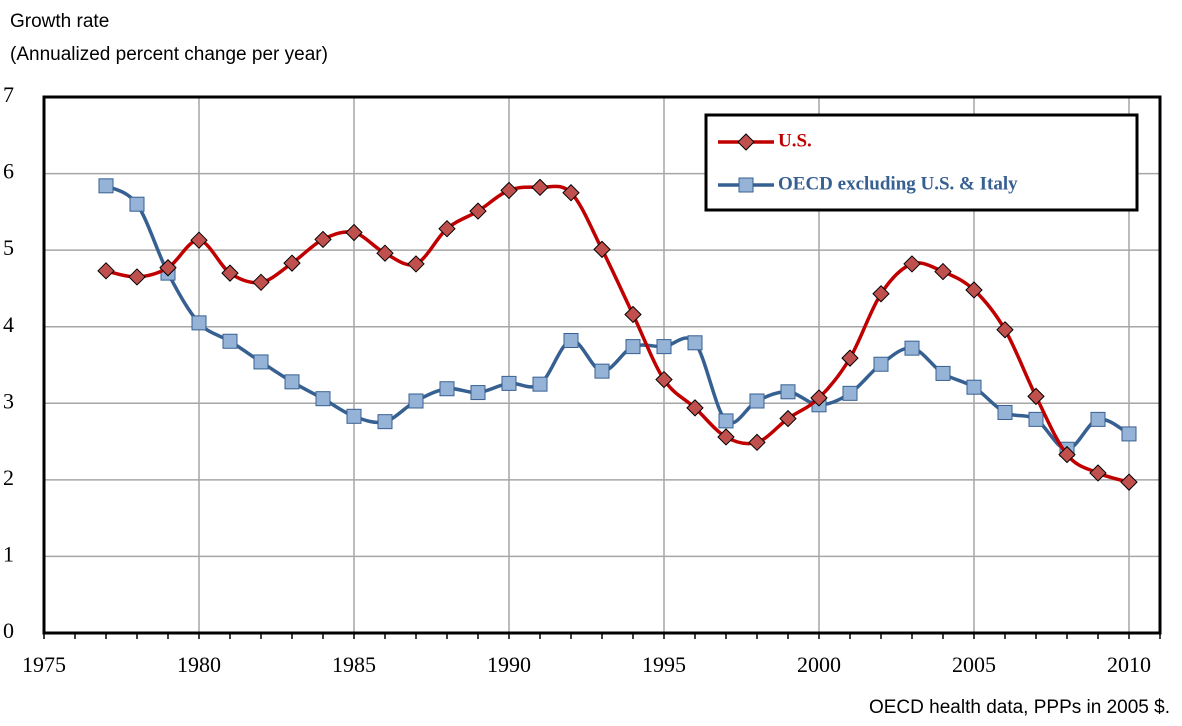 The height and width of the screenshot is (726, 1182). Describe the element at coordinates (8, 477) in the screenshot. I see `y-tick-label: 2` at that location.